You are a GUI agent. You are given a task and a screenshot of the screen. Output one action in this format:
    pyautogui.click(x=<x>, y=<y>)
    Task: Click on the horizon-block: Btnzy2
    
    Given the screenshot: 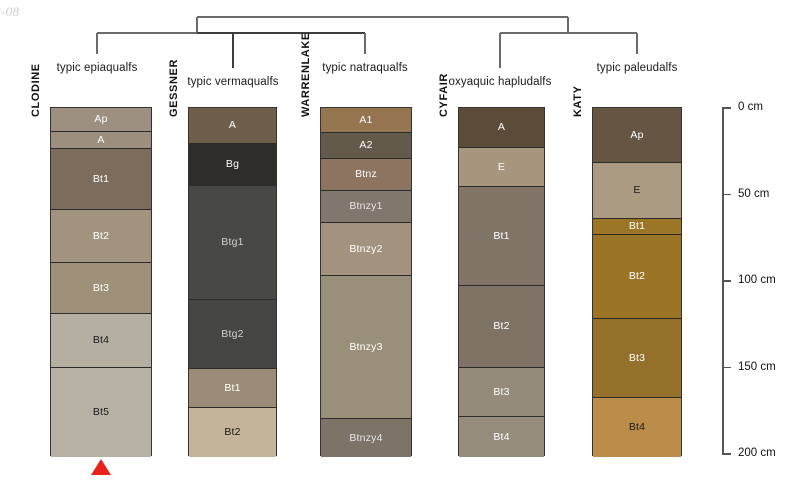 What is the action you would take?
    pyautogui.click(x=366, y=249)
    